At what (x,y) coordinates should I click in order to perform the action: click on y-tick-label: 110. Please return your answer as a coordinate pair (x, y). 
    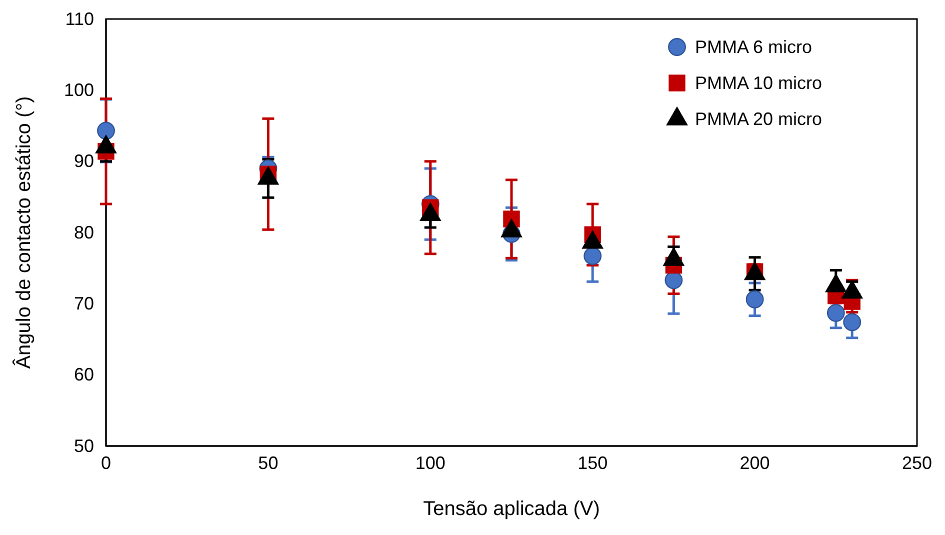
    Looking at the image, I should click on (79, 18).